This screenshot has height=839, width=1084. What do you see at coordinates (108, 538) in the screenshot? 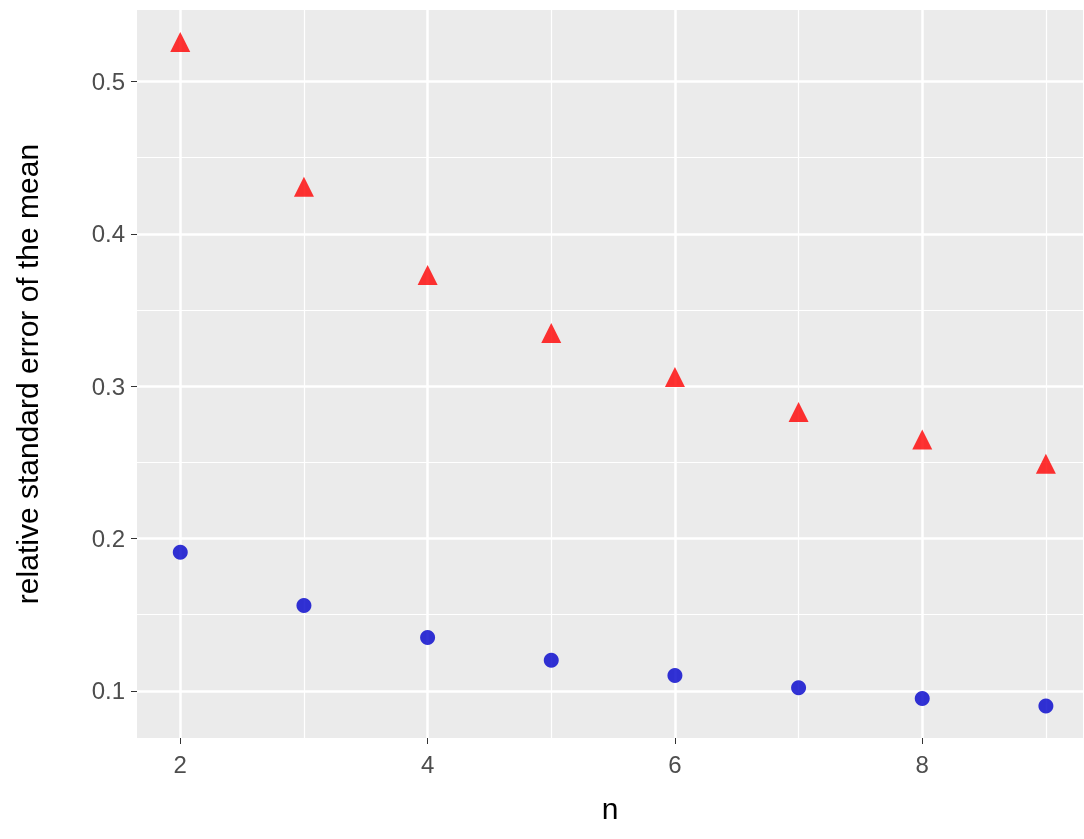
I see `y-tick-label: 0.2` at bounding box center [108, 538].